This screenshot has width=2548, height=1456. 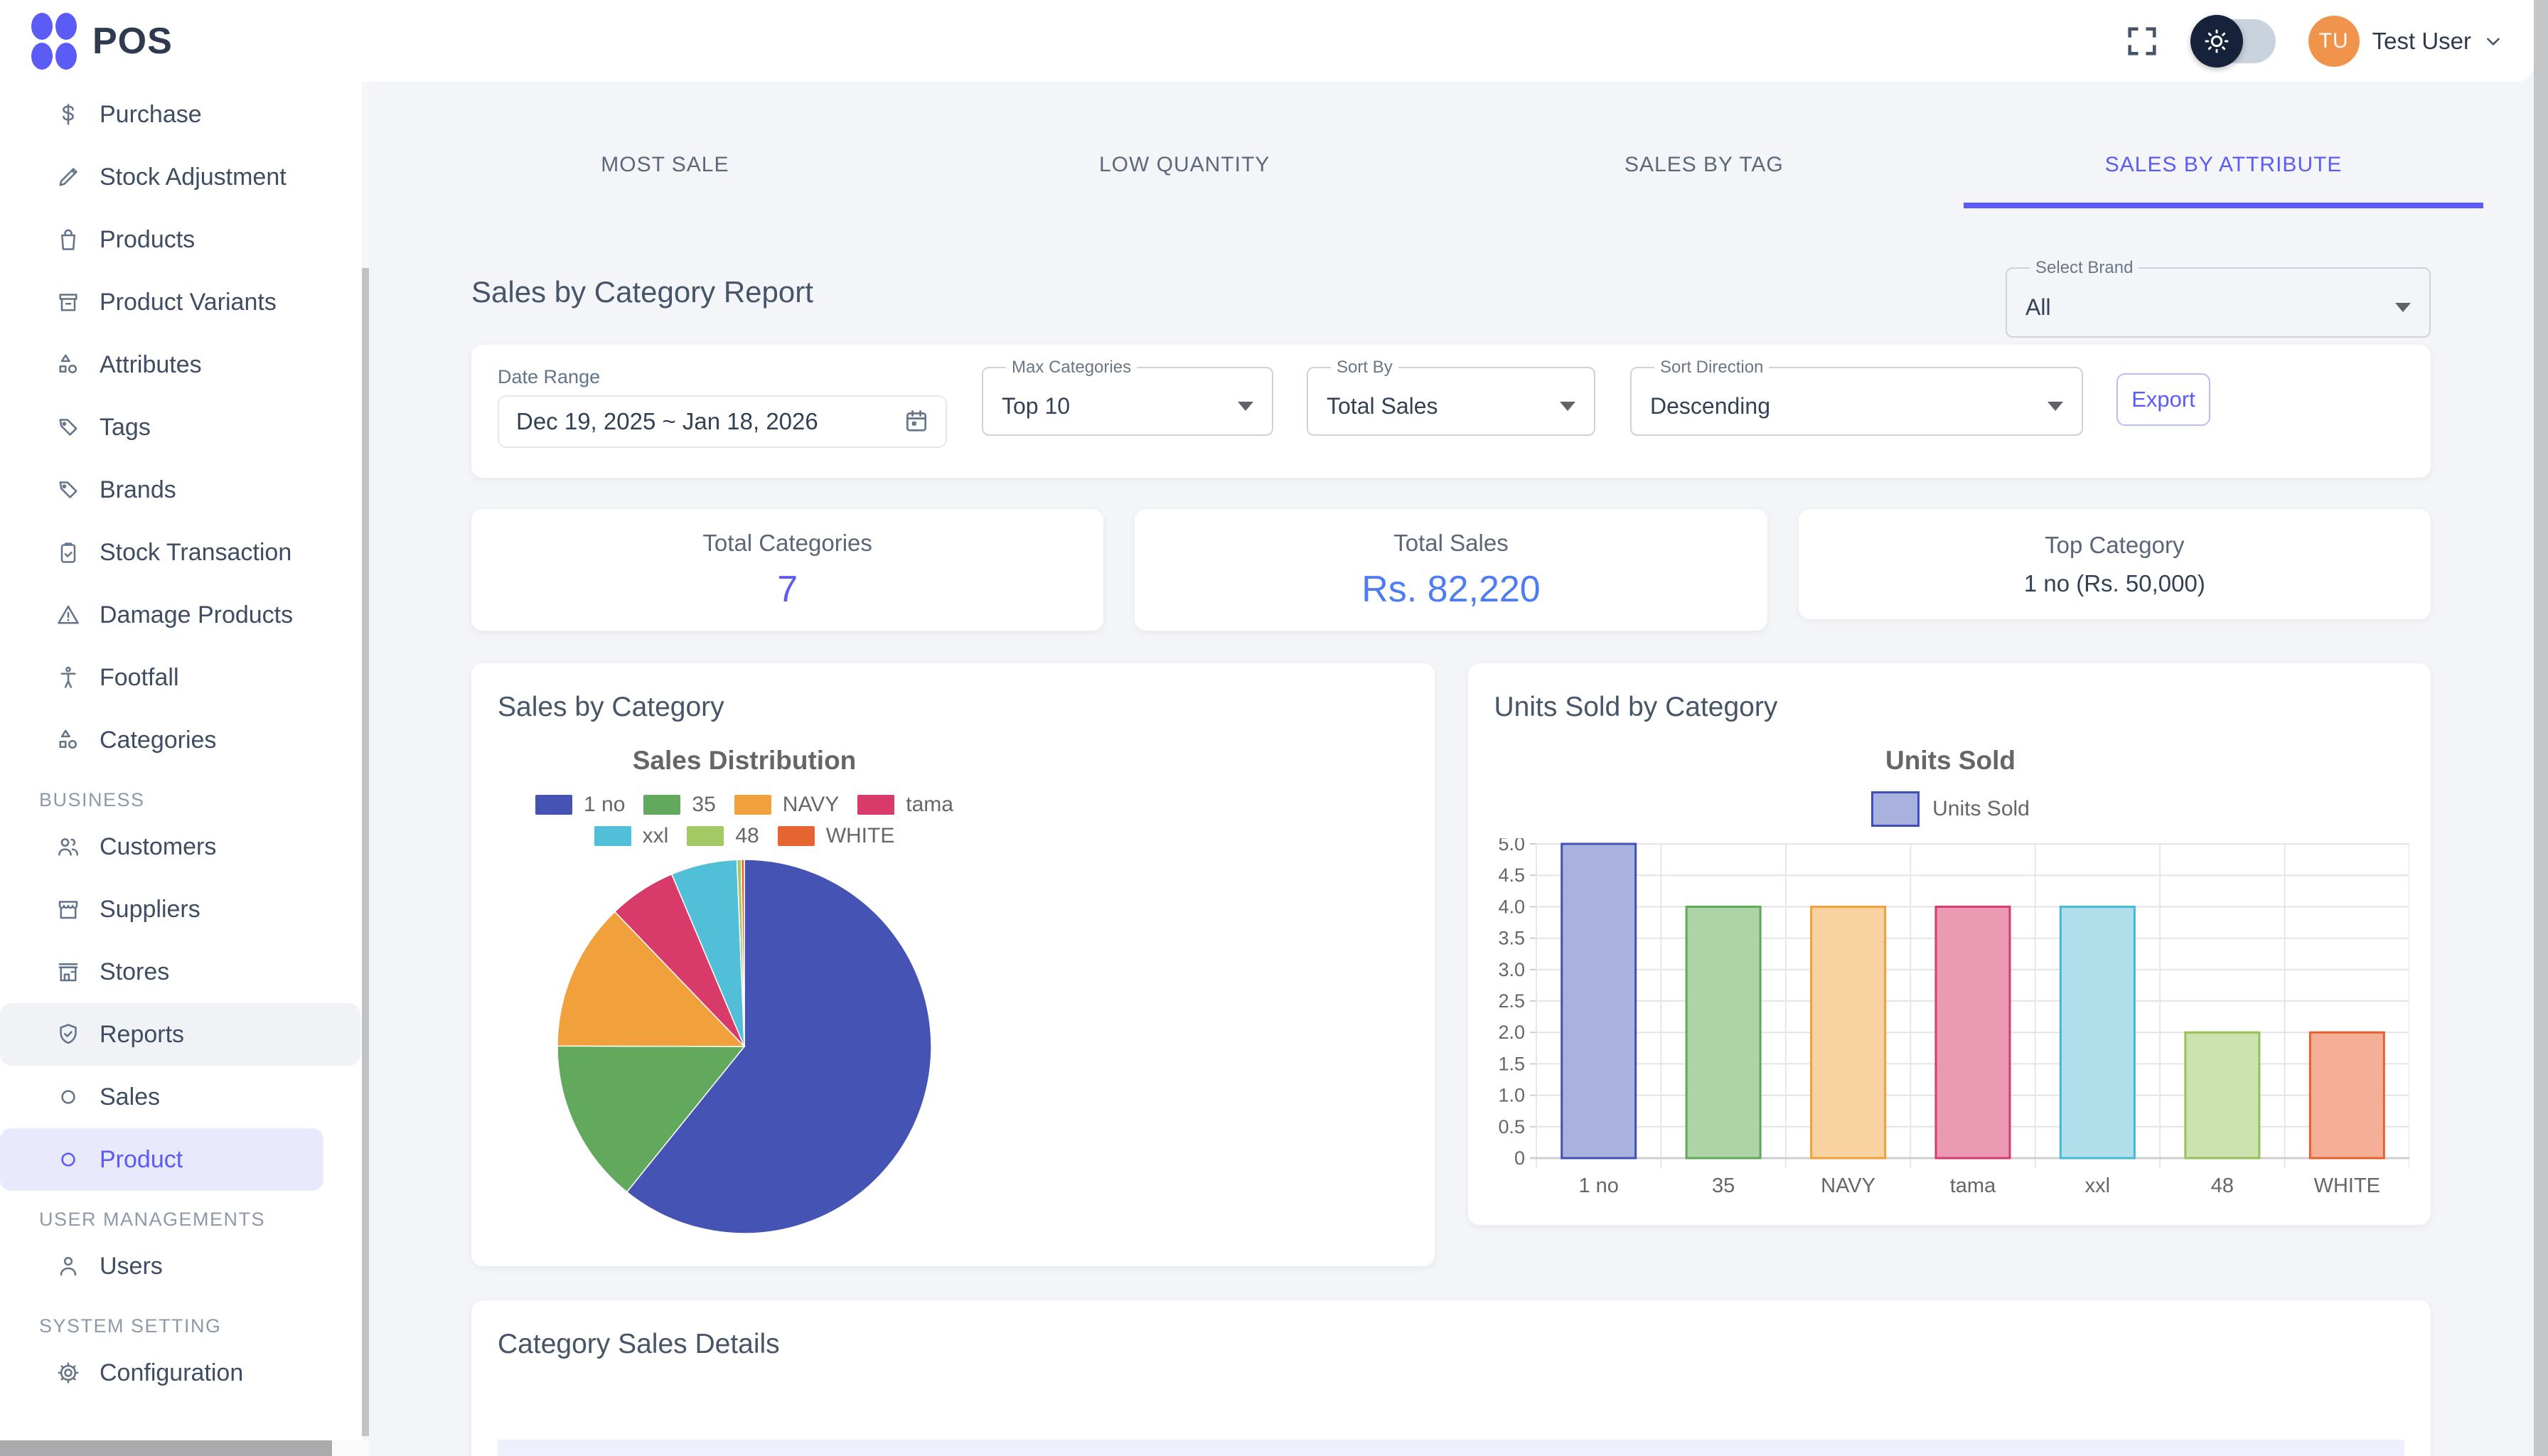 What do you see at coordinates (151, 114) in the screenshot?
I see `sidebar-item-label: Purchase` at bounding box center [151, 114].